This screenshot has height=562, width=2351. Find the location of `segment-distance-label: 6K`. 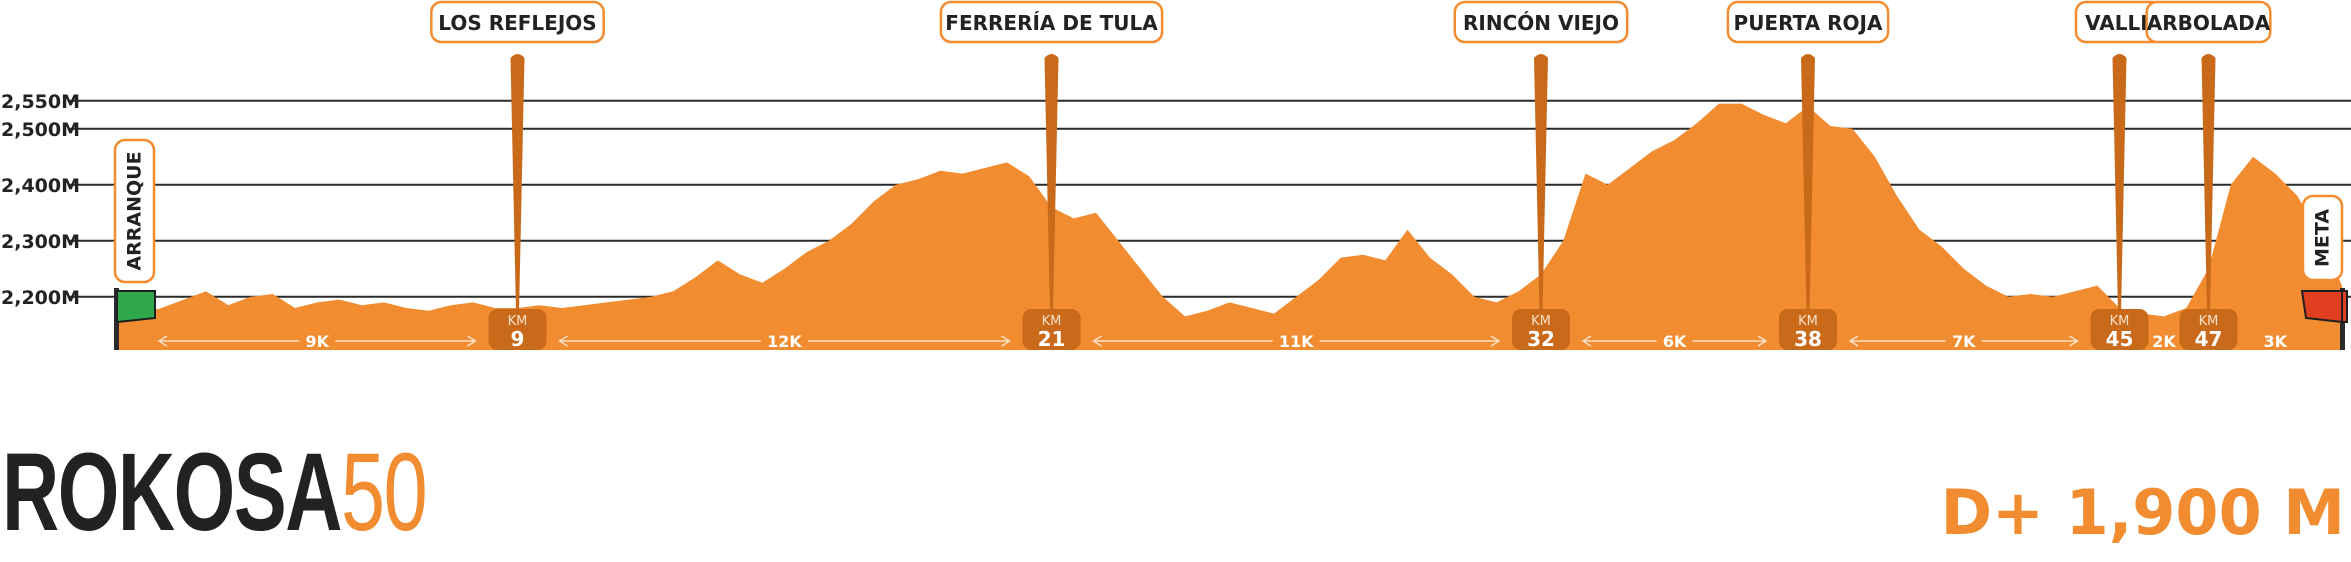

segment-distance-label: 6K is located at coordinates (1675, 341).